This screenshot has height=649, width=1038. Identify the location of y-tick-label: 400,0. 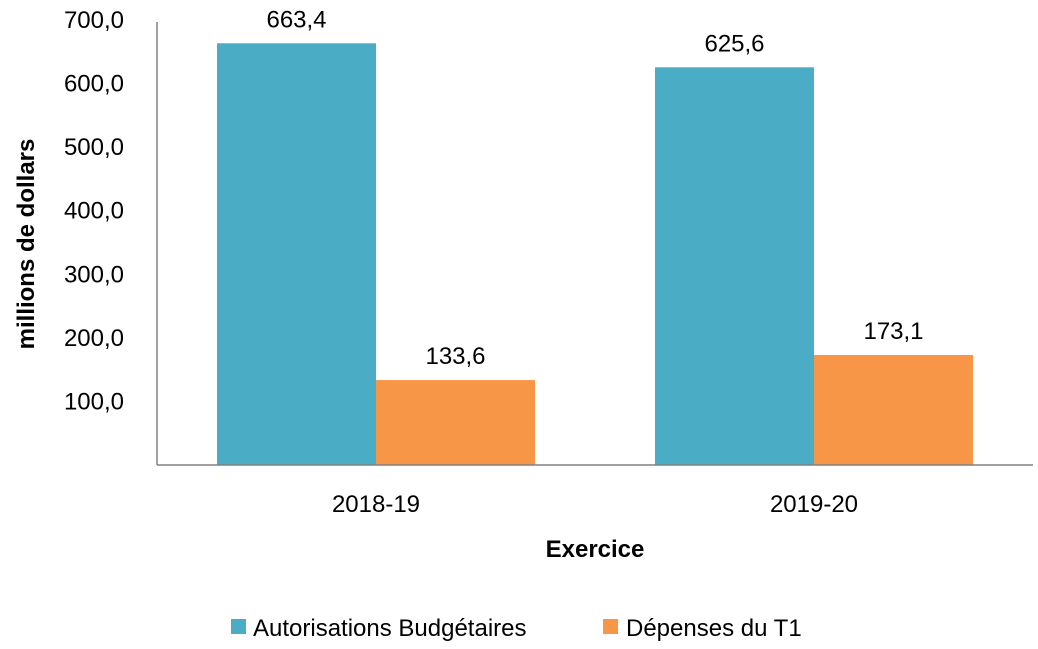
(94, 211).